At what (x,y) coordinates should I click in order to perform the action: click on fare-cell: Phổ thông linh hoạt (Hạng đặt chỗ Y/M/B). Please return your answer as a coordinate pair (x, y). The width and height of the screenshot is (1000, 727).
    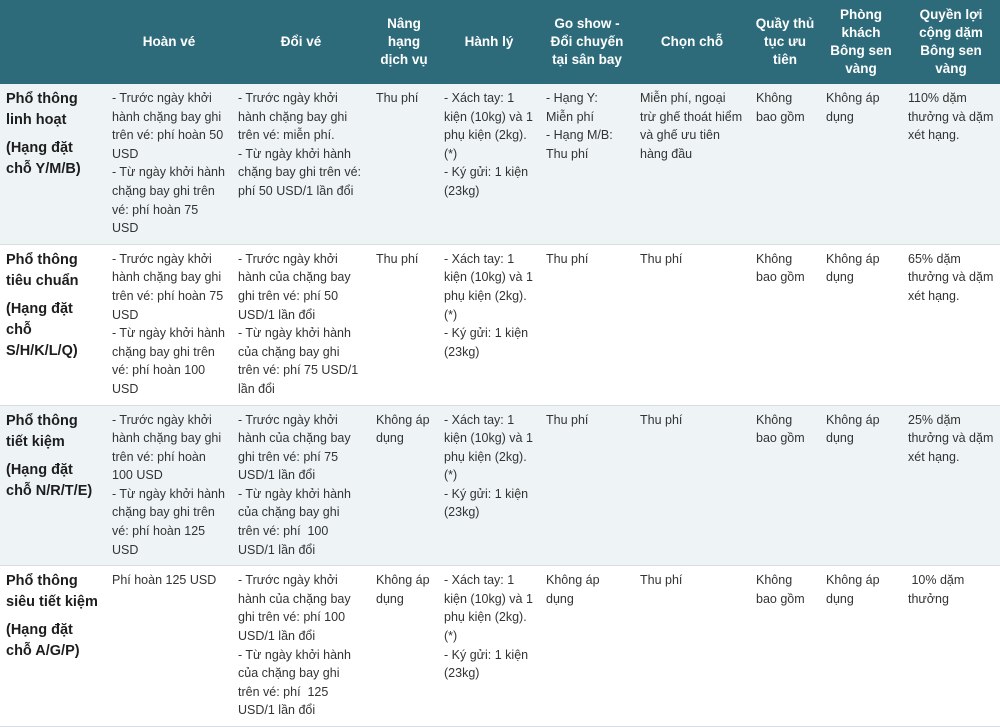
    Looking at the image, I should click on (53, 164).